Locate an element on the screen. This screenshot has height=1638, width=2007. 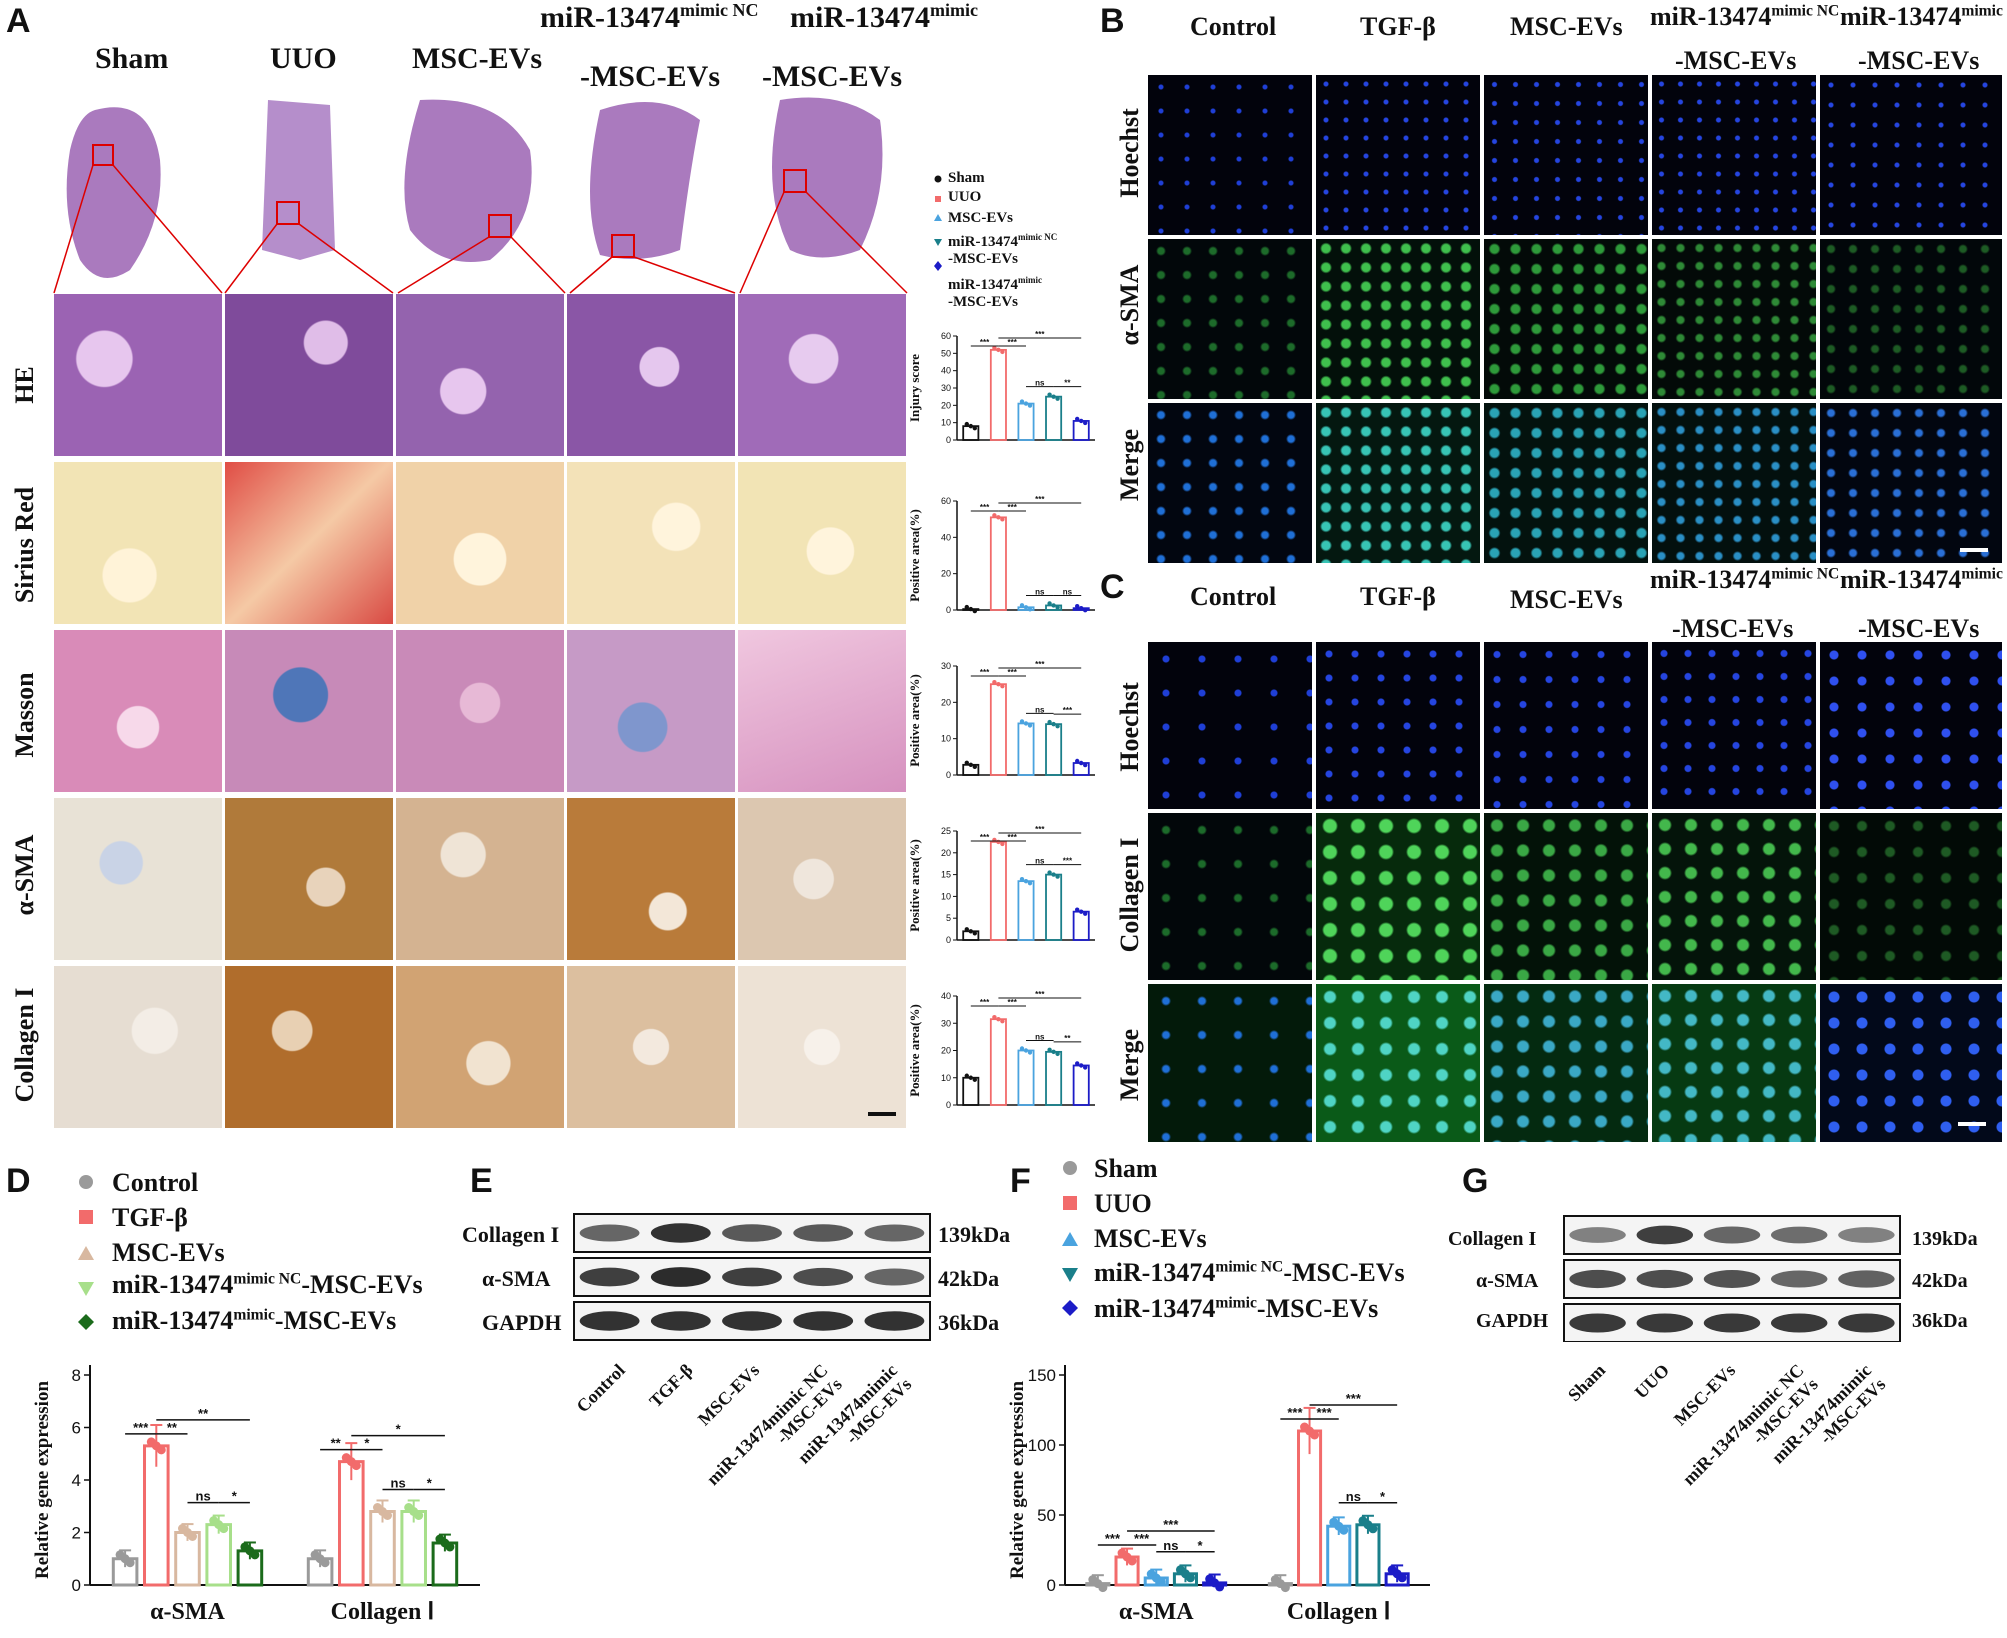
y-tick-label: 10 is located at coordinates (946, 896).